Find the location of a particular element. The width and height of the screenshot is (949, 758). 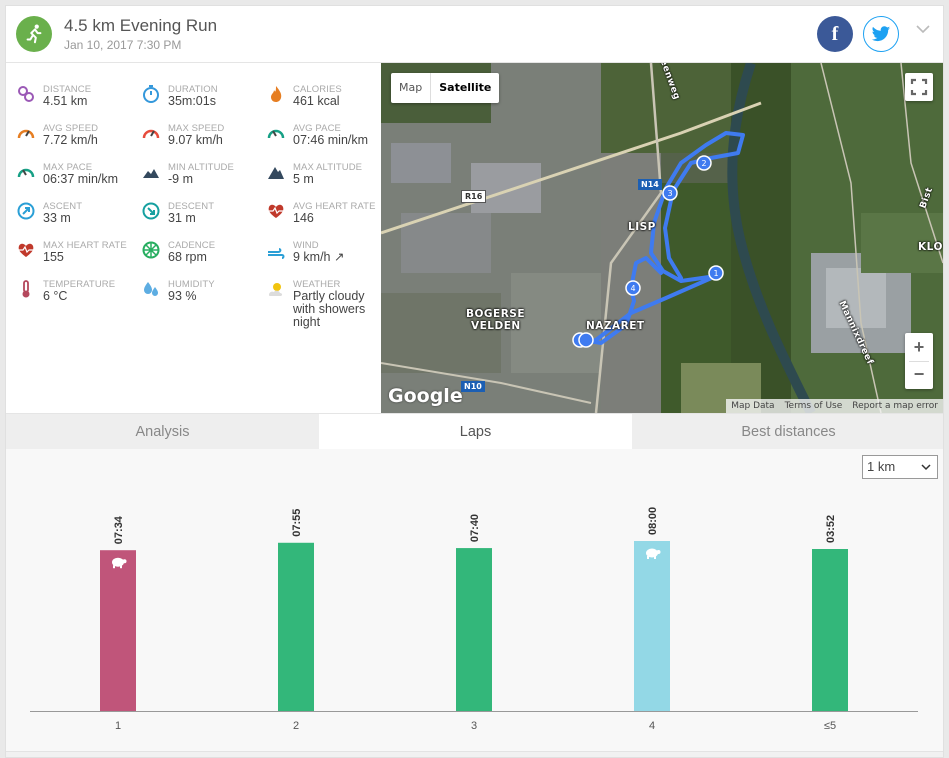

stat-label: DISTANCE is located at coordinates (67, 89).